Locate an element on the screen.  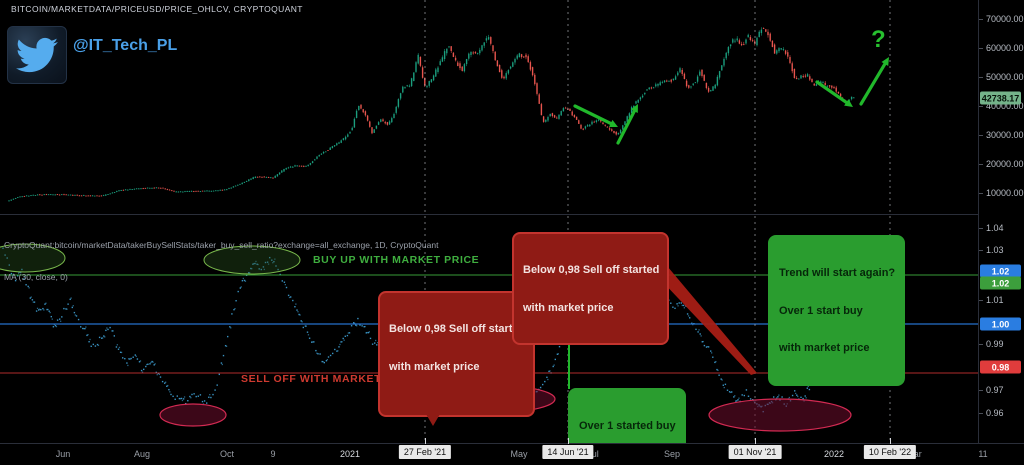
axis-tick-label: 0.99 is located at coordinates (991, 344).